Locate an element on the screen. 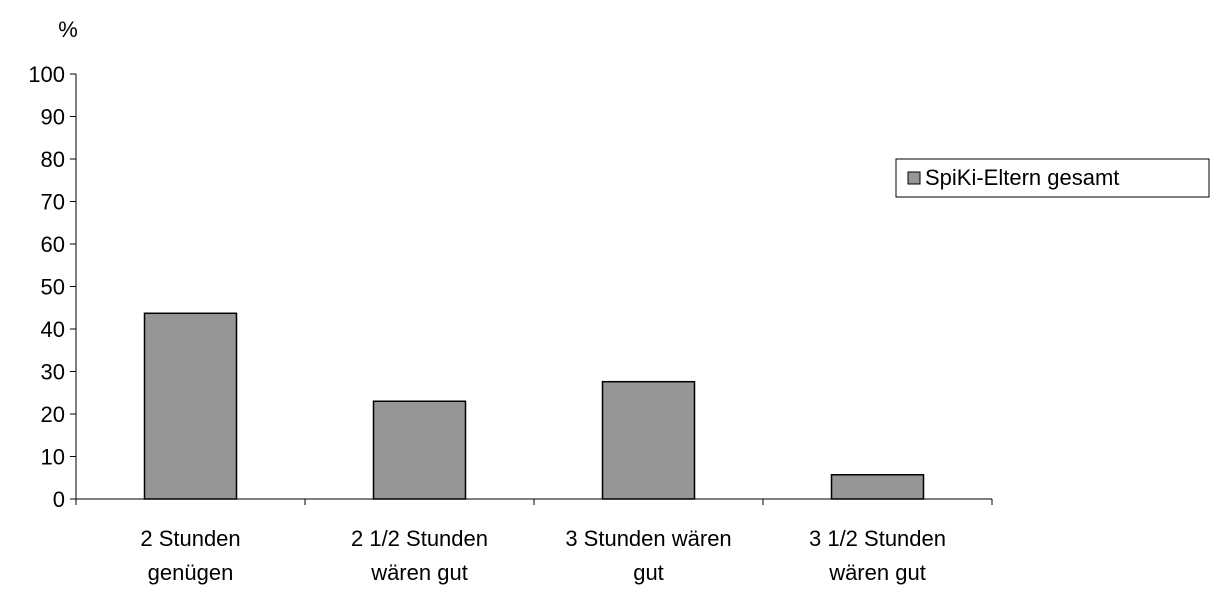  y-tick-label: 40 is located at coordinates (53, 329).